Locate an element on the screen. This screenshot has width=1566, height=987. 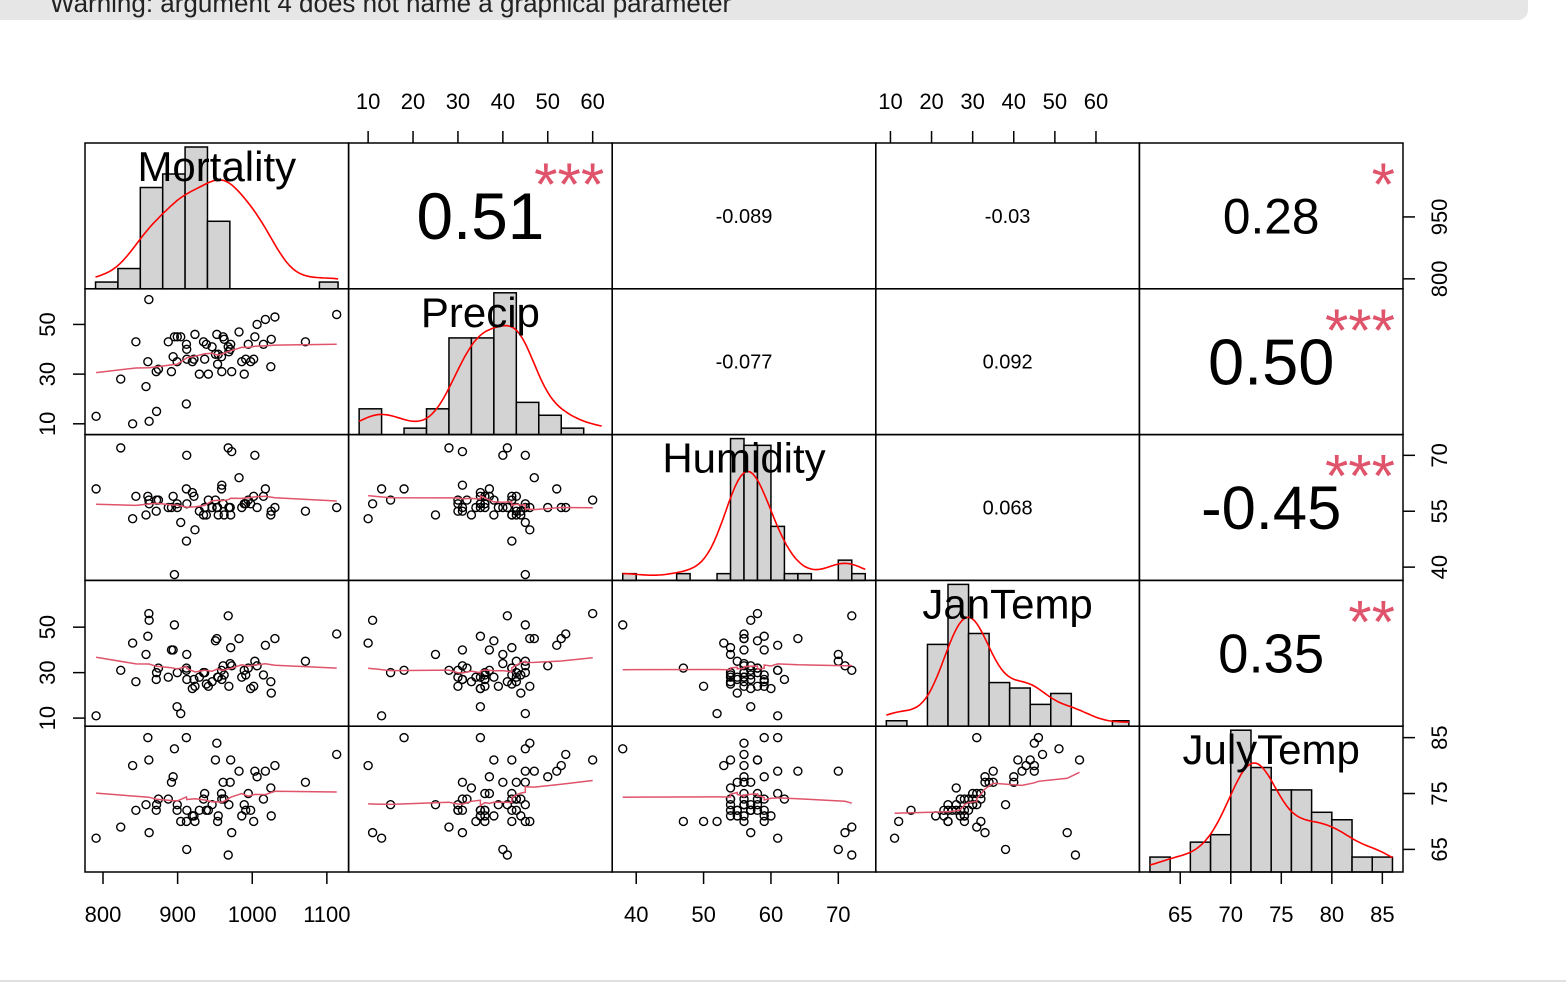
smooth-line is located at coordinates (216, 358).